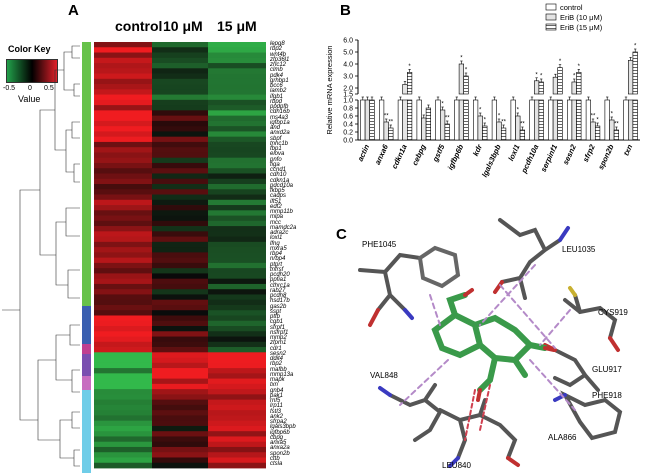 Image resolution: width=650 pixels, height=473 pixels. I want to click on gene-label: bcc6, so click(276, 86).